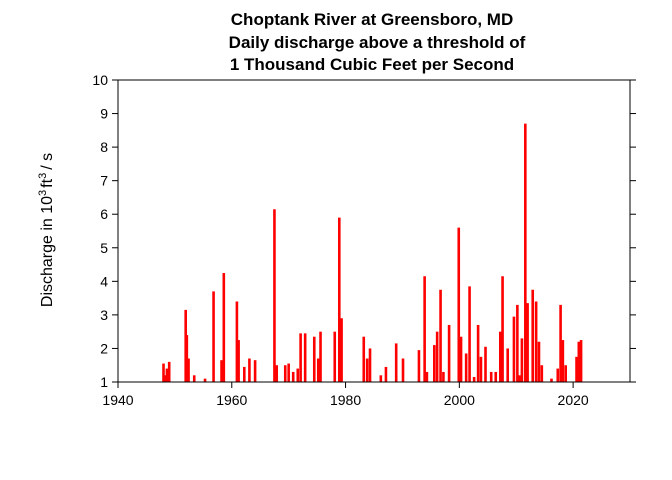  What do you see at coordinates (104, 281) in the screenshot?
I see `y-tick-label: 4` at bounding box center [104, 281].